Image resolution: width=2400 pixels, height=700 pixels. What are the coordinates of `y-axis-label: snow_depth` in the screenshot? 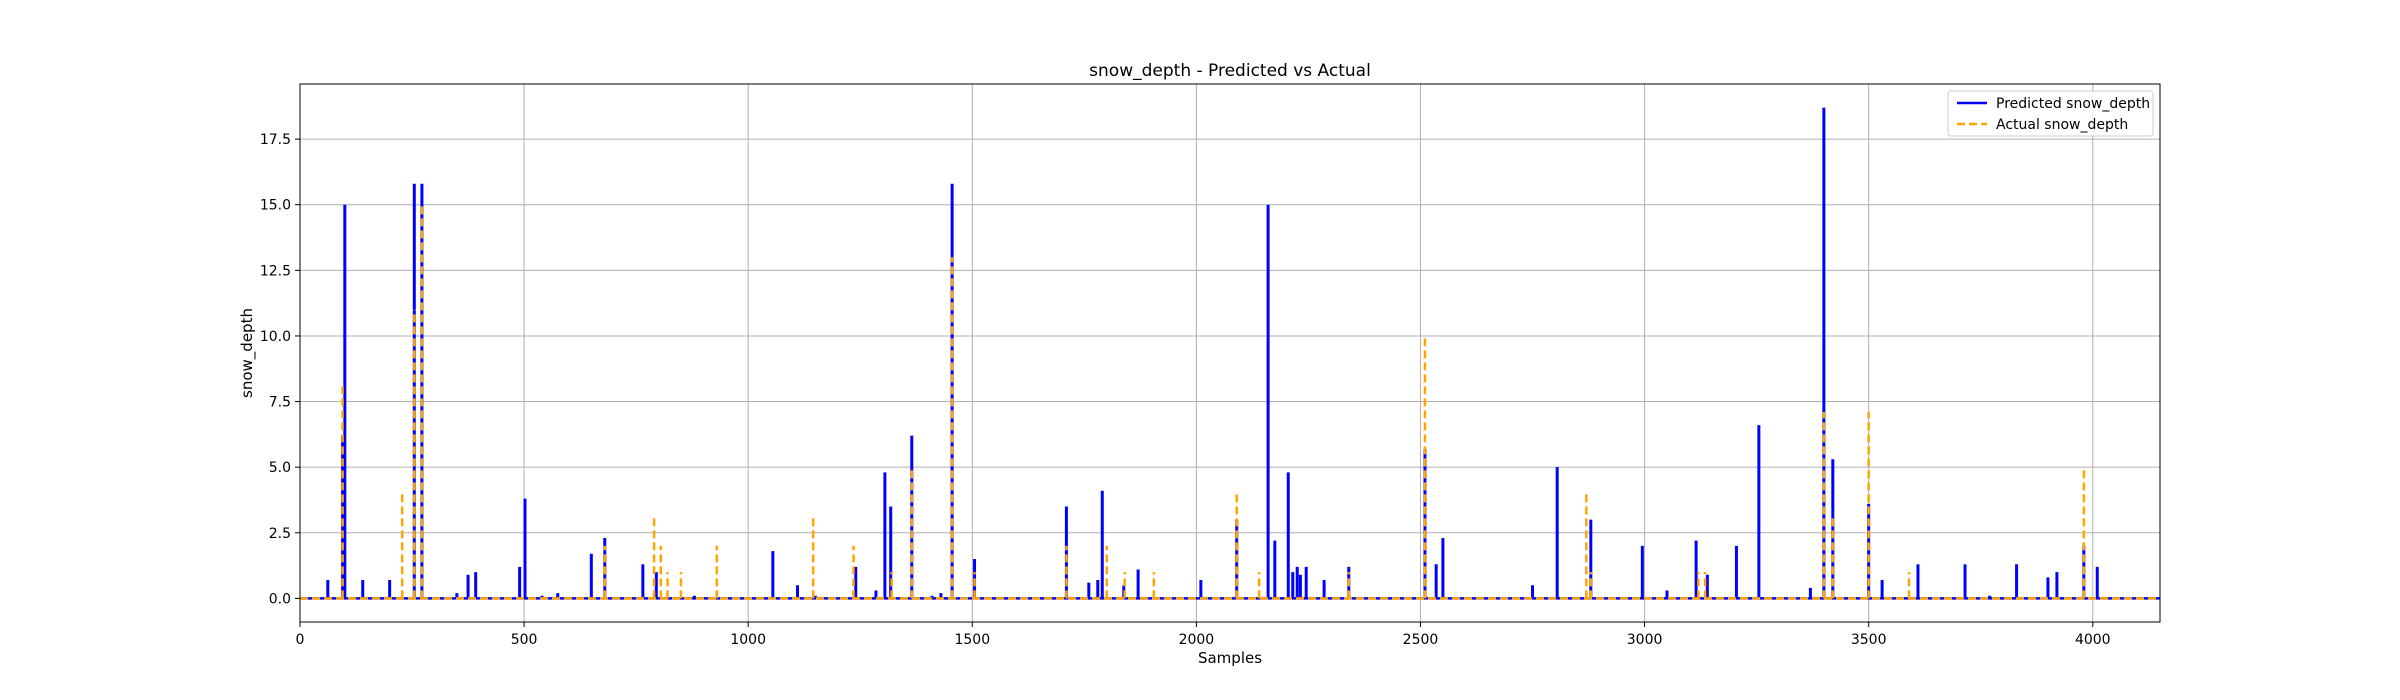 It's located at (247, 353).